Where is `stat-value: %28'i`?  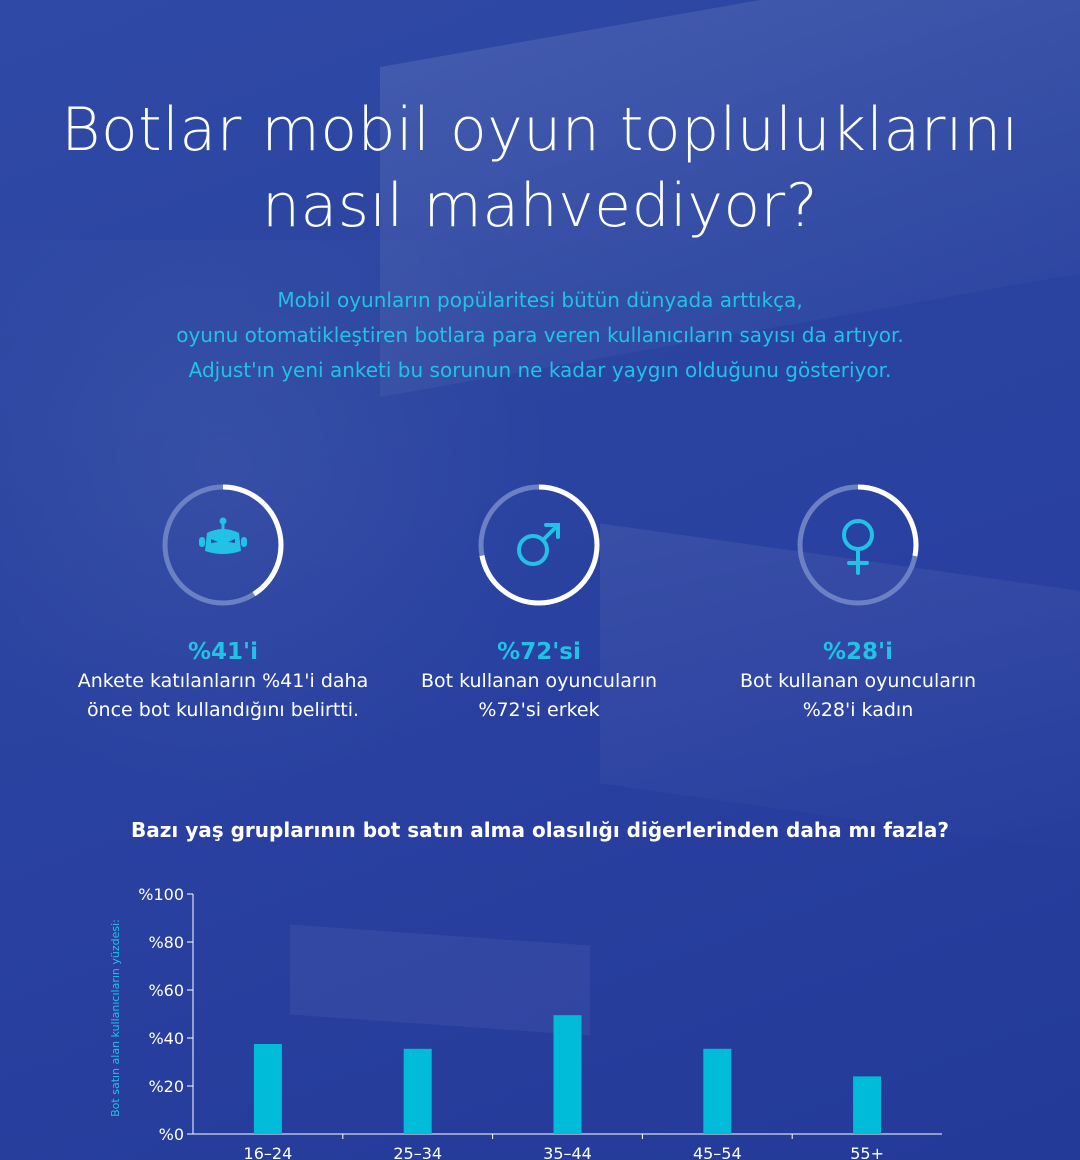 stat-value: %28'i is located at coordinates (858, 652).